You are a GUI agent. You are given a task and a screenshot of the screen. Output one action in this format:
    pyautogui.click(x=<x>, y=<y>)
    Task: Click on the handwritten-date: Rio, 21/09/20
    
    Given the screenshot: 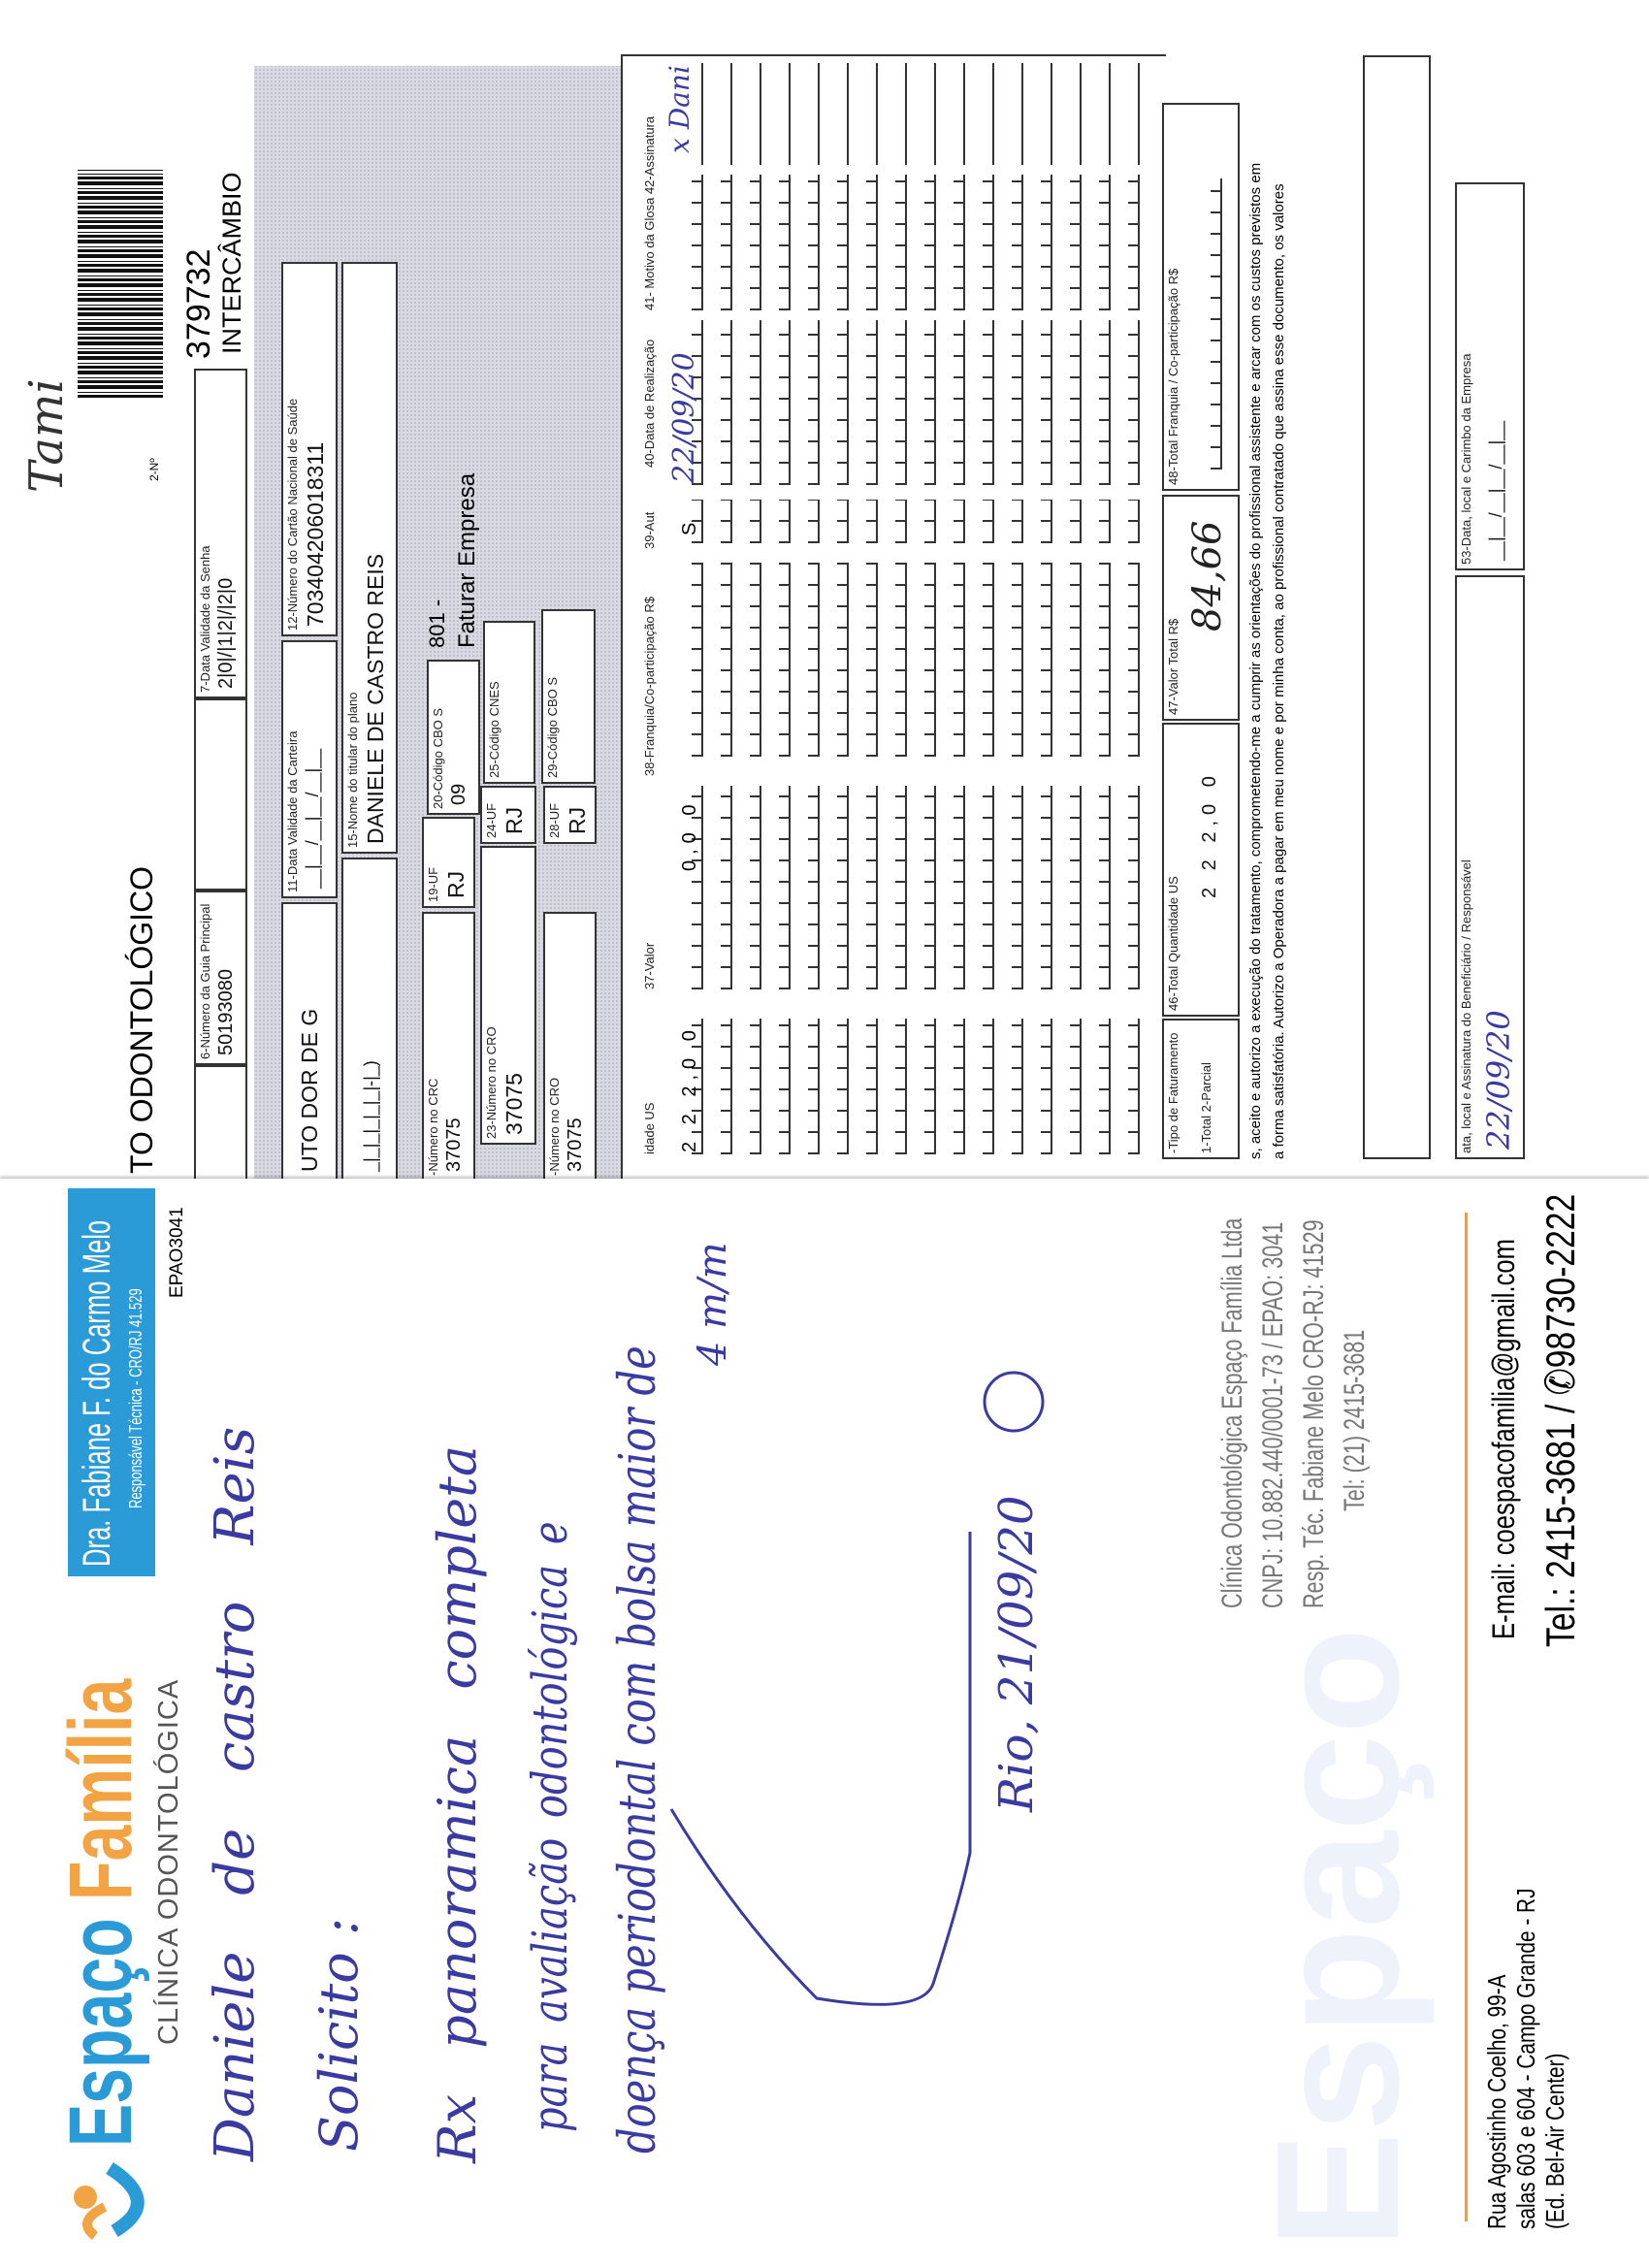 What is the action you would take?
    pyautogui.click(x=1016, y=1653)
    